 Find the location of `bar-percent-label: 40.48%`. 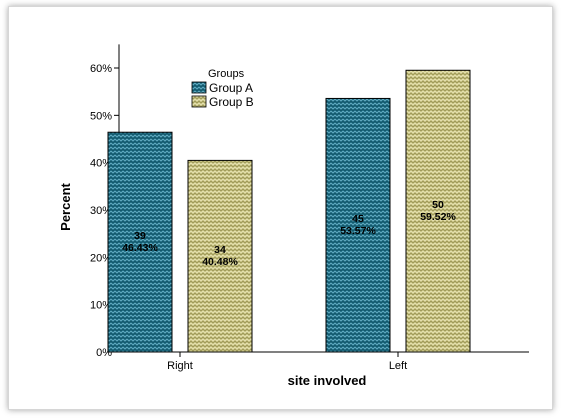

bar-percent-label: 40.48% is located at coordinates (220, 262).